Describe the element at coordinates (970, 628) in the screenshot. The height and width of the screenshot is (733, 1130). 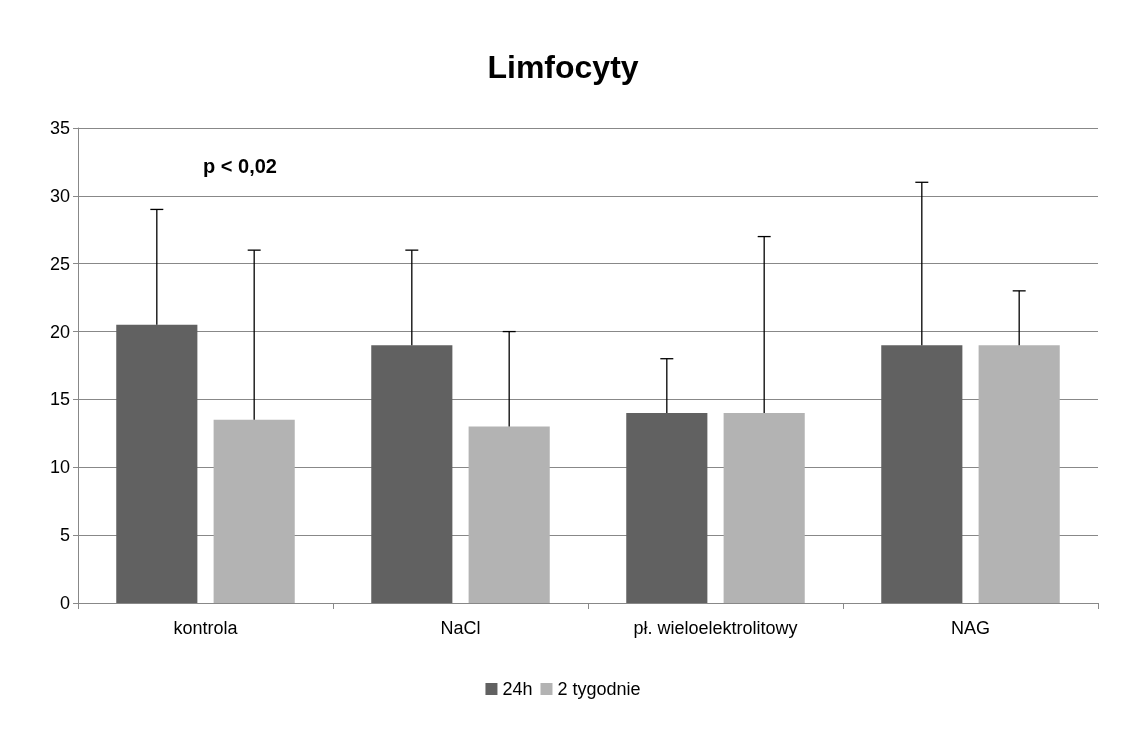
I see `x-tick-label: NAG` at that location.